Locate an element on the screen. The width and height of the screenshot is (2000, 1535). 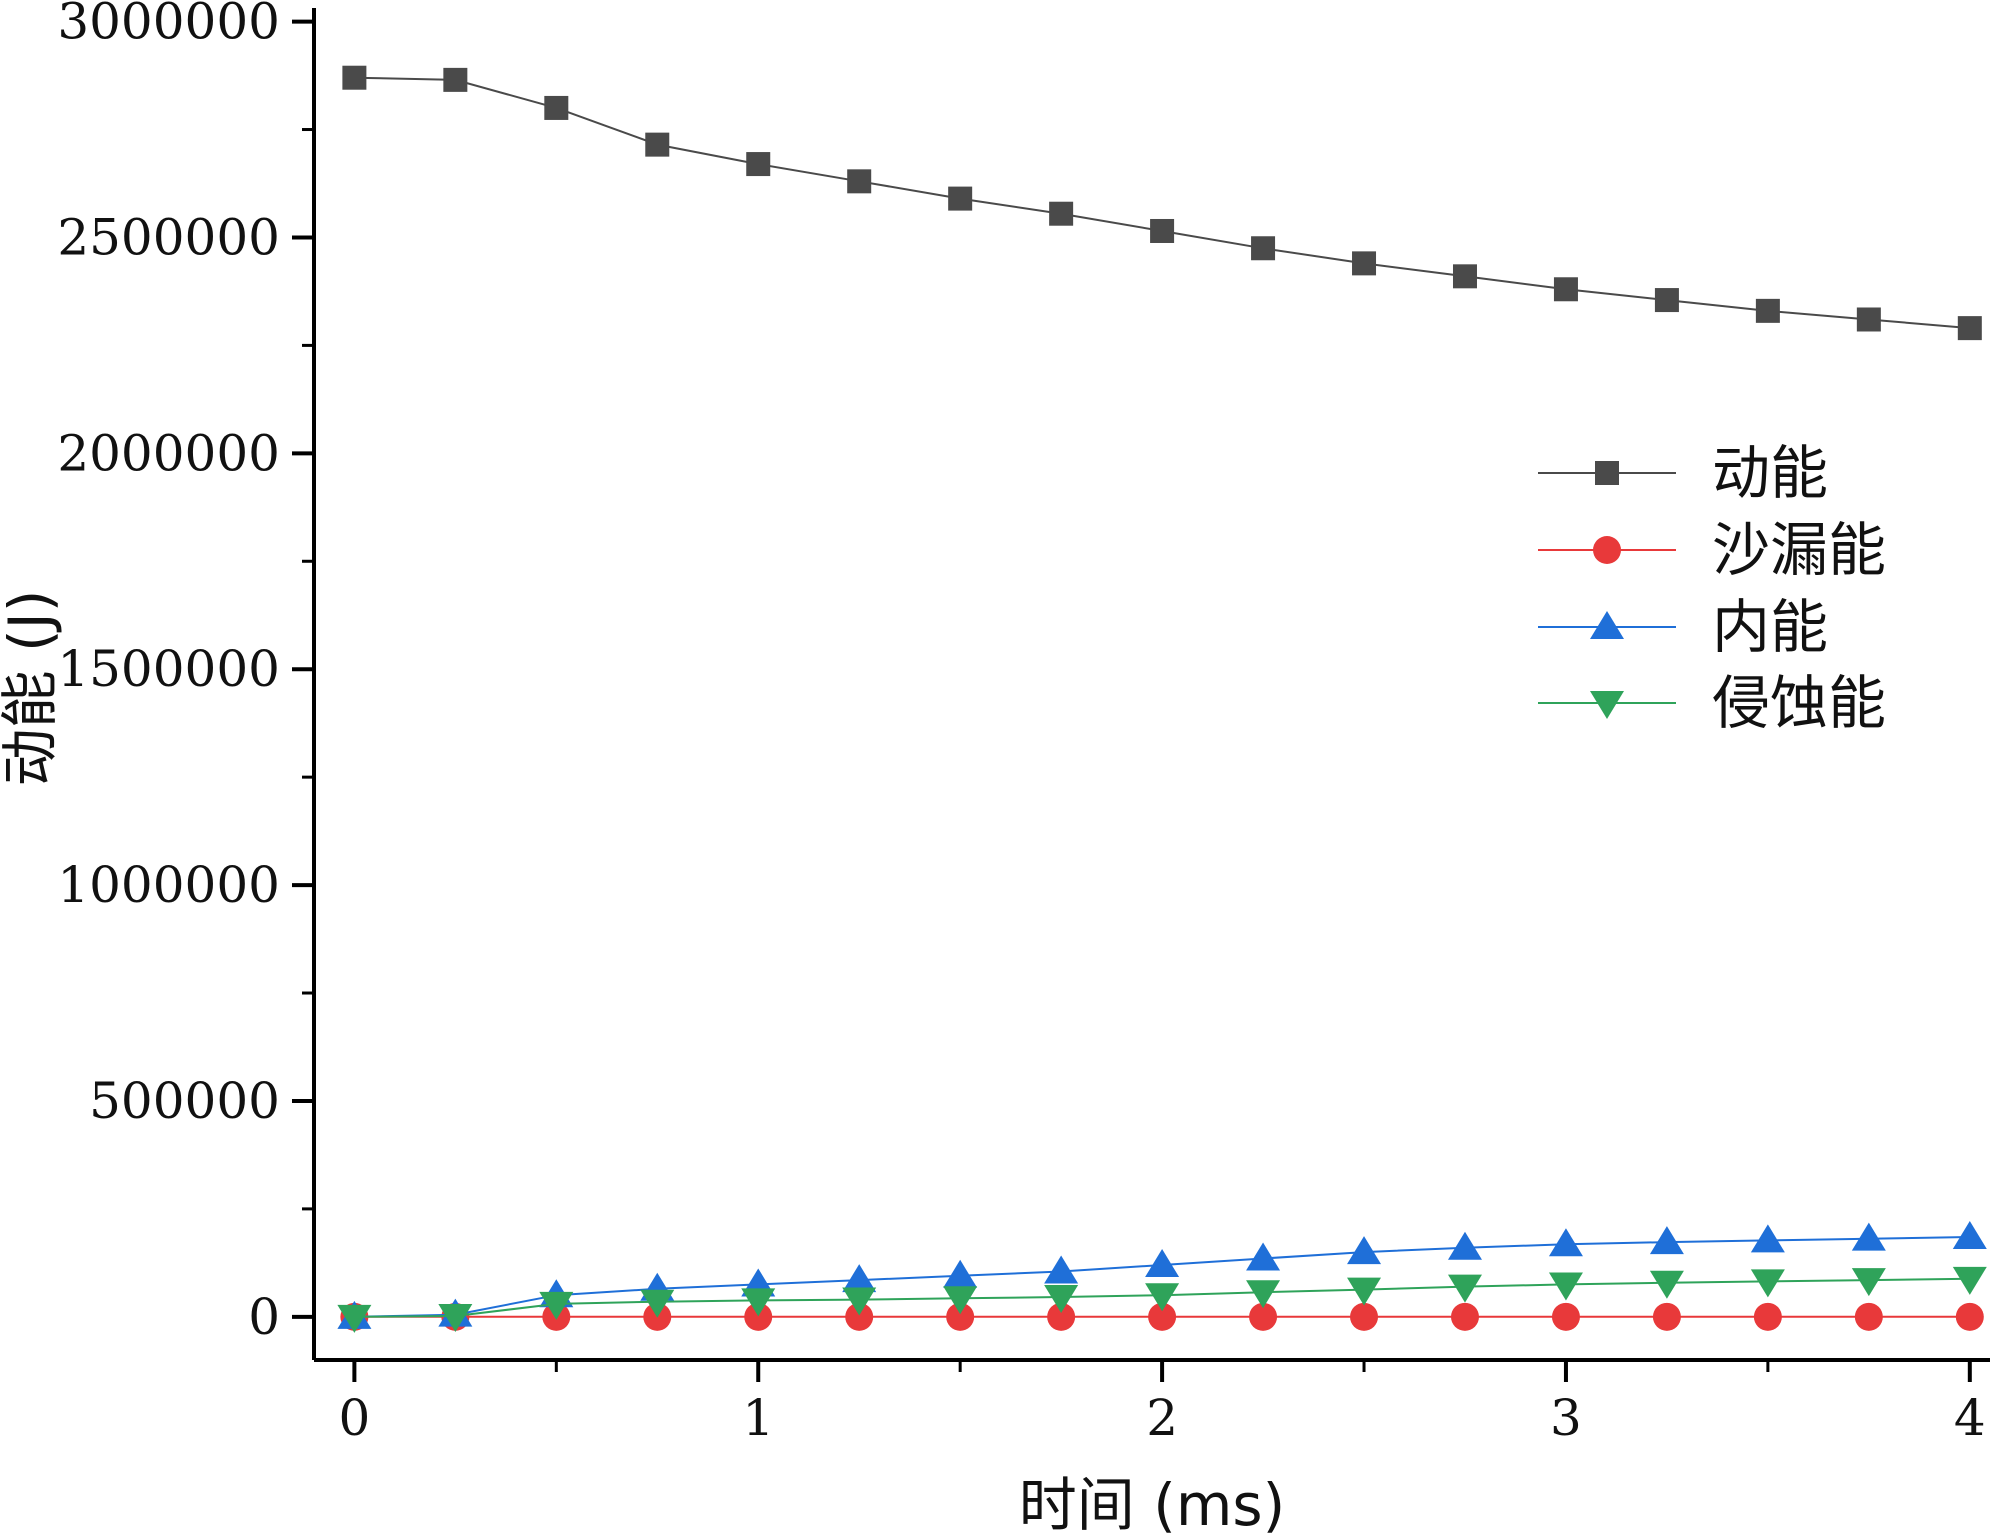
x-tick-label: 2 is located at coordinates (1162, 1418).